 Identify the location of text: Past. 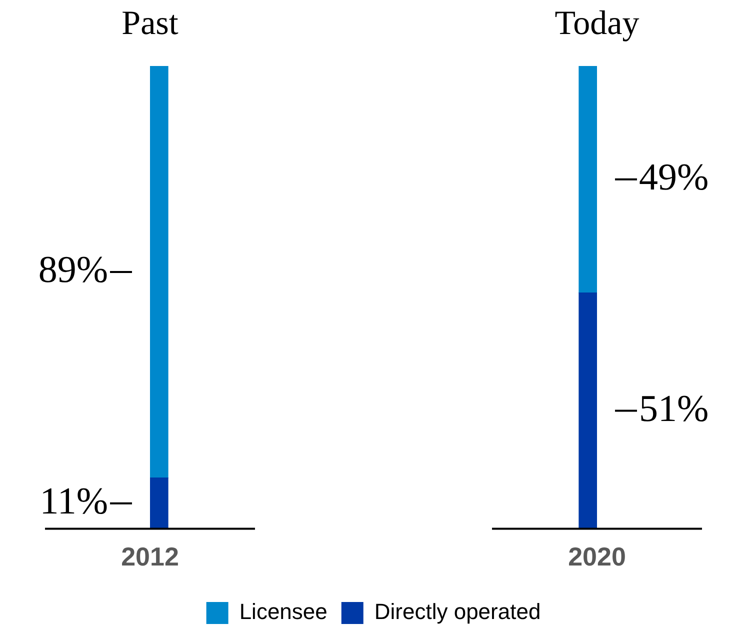
(150, 23).